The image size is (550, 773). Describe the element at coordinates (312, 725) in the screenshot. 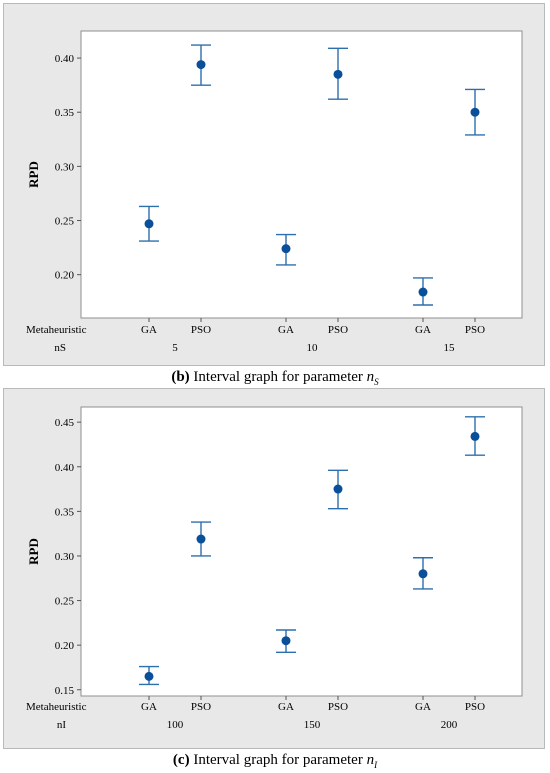

I see `x-group-label: 150` at that location.